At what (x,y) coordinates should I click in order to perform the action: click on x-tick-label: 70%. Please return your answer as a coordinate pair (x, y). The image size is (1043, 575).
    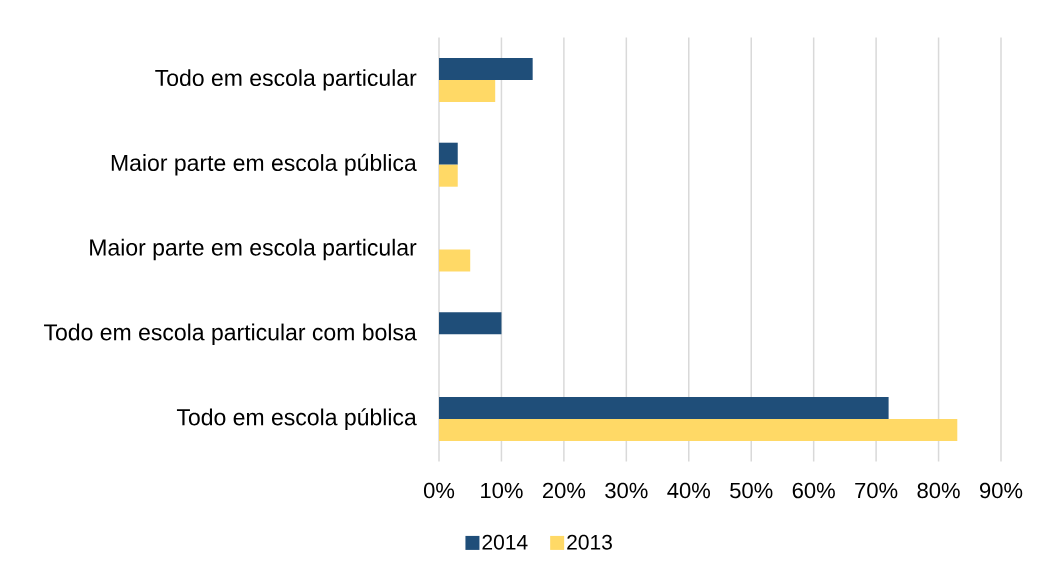
    Looking at the image, I should click on (876, 490).